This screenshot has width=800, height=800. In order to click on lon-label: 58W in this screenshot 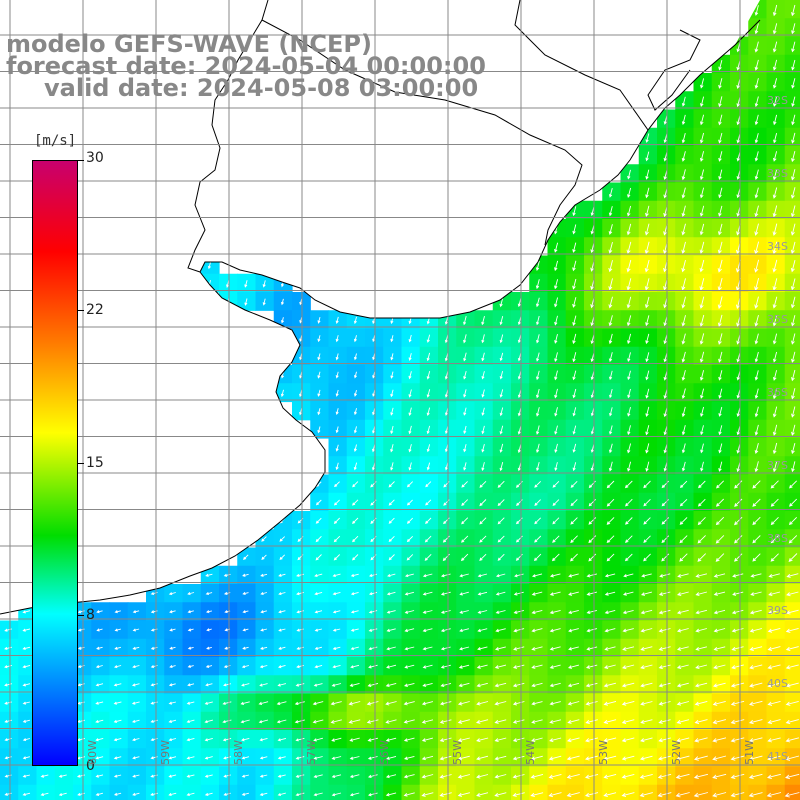, I will do `click(238, 752)`.